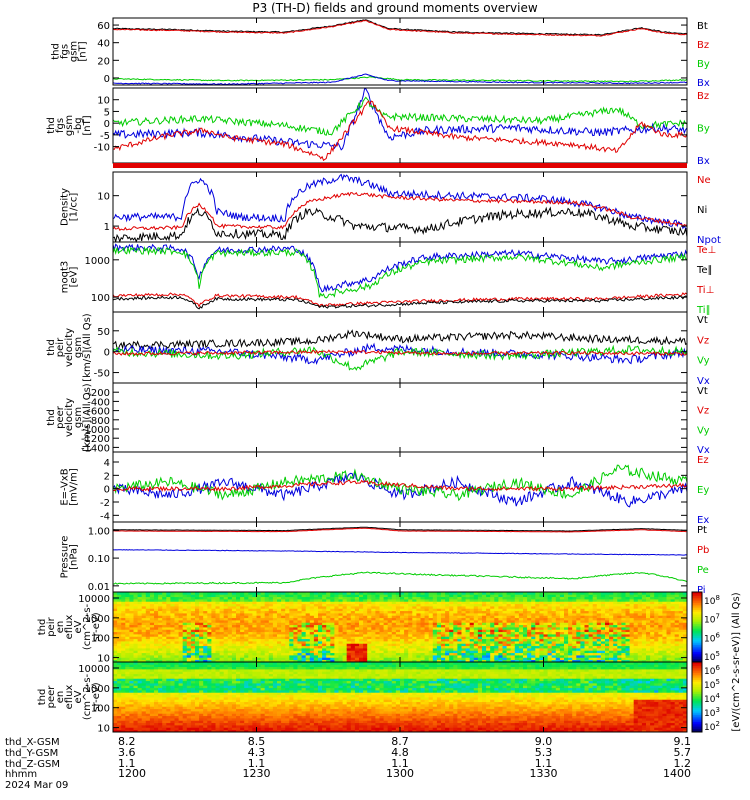 The image size is (750, 800). I want to click on ylabel-line: E=-VxB, so click(65, 486).